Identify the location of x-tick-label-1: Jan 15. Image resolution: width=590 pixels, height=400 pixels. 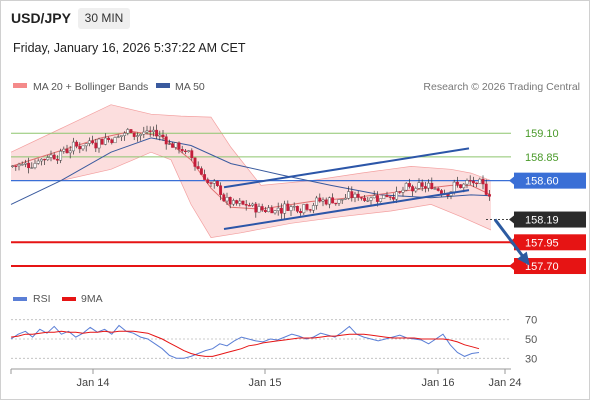
(264, 383).